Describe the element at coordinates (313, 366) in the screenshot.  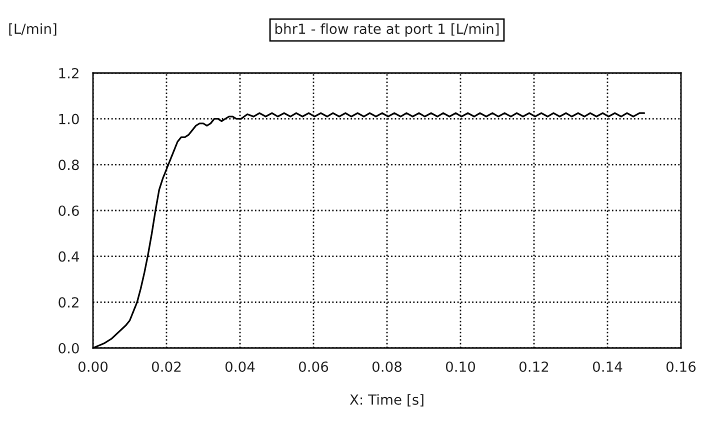
I see `x-tick-label: 0.06` at that location.